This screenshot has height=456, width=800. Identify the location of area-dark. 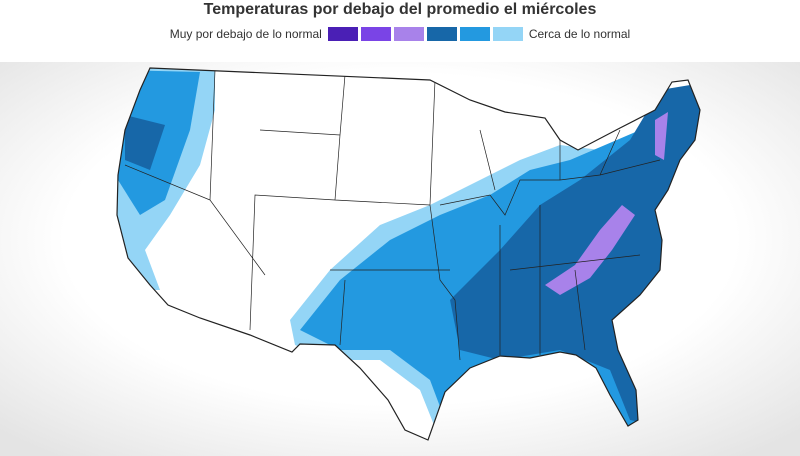
(145, 142).